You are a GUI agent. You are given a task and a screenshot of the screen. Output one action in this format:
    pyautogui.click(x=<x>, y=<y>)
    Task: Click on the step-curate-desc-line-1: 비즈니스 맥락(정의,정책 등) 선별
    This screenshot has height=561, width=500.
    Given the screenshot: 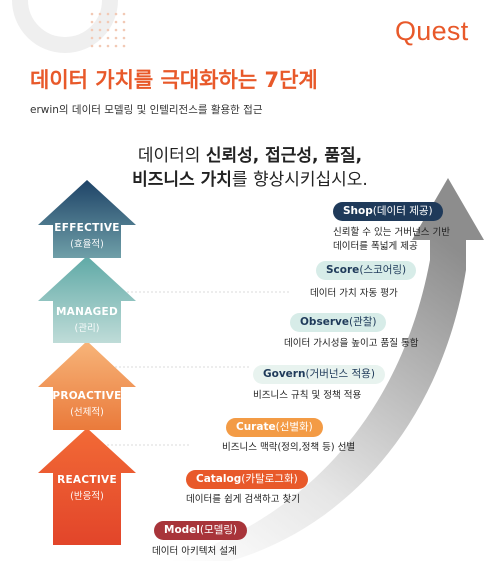 What is the action you would take?
    pyautogui.click(x=289, y=447)
    